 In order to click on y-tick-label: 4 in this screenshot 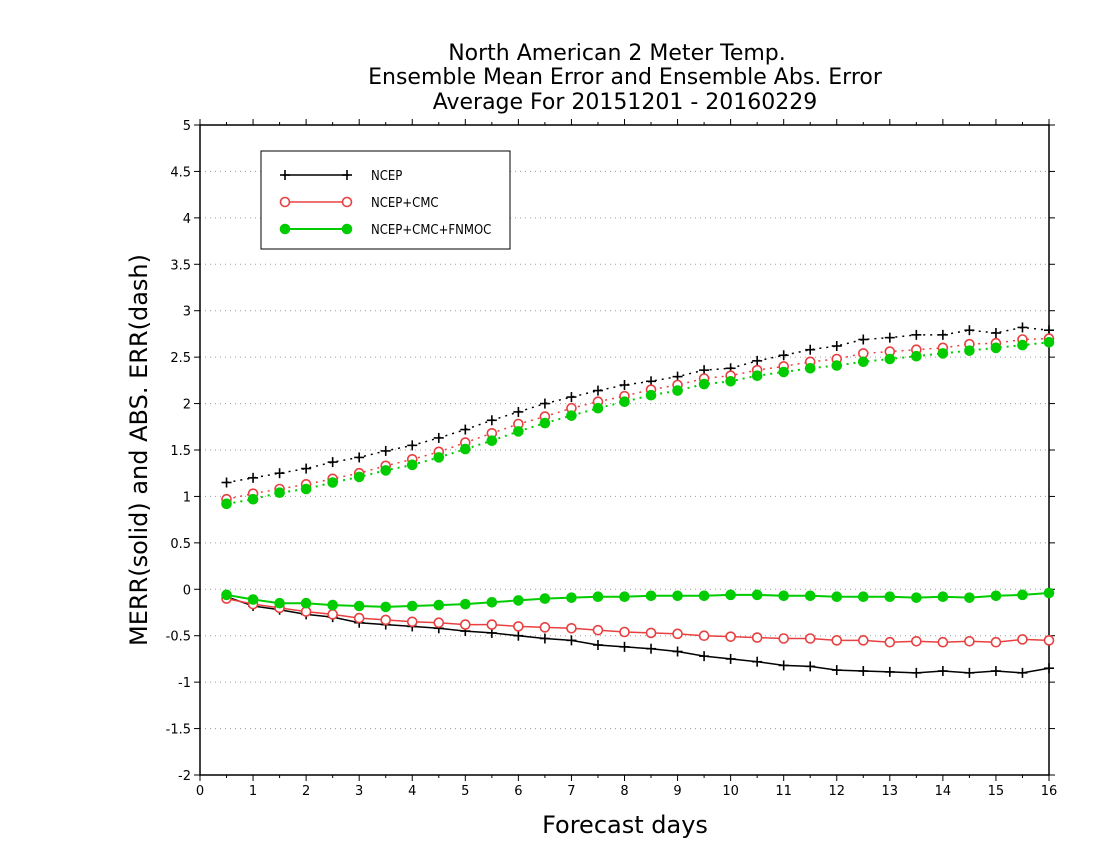, I will do `click(187, 219)`.